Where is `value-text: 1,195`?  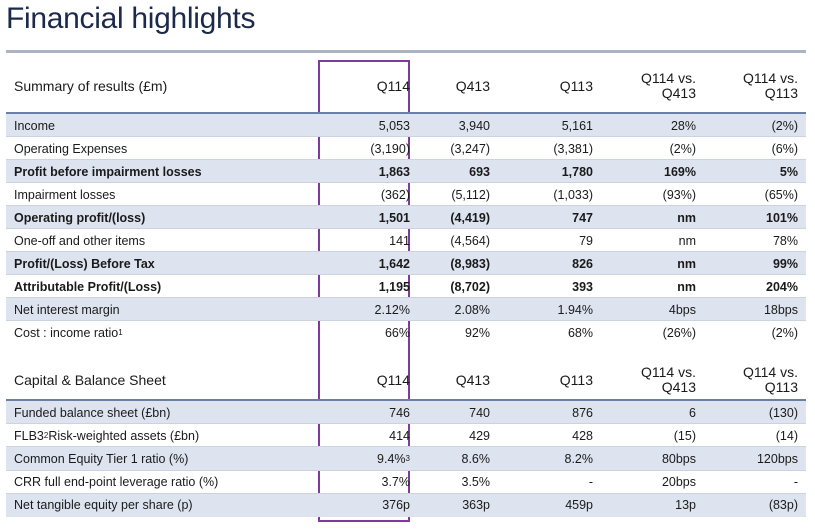
value-text: 1,195 is located at coordinates (394, 286).